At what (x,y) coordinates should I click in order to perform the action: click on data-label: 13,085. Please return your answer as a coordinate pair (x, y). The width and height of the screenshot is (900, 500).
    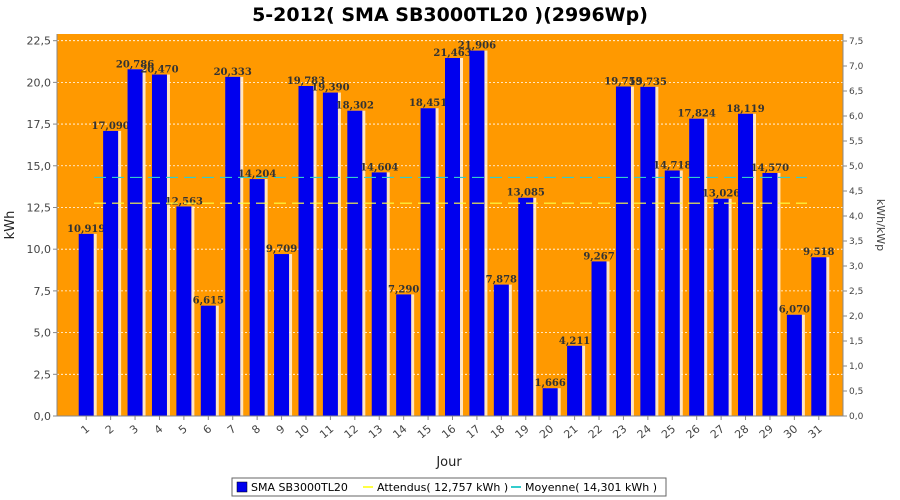
    Looking at the image, I should click on (526, 193).